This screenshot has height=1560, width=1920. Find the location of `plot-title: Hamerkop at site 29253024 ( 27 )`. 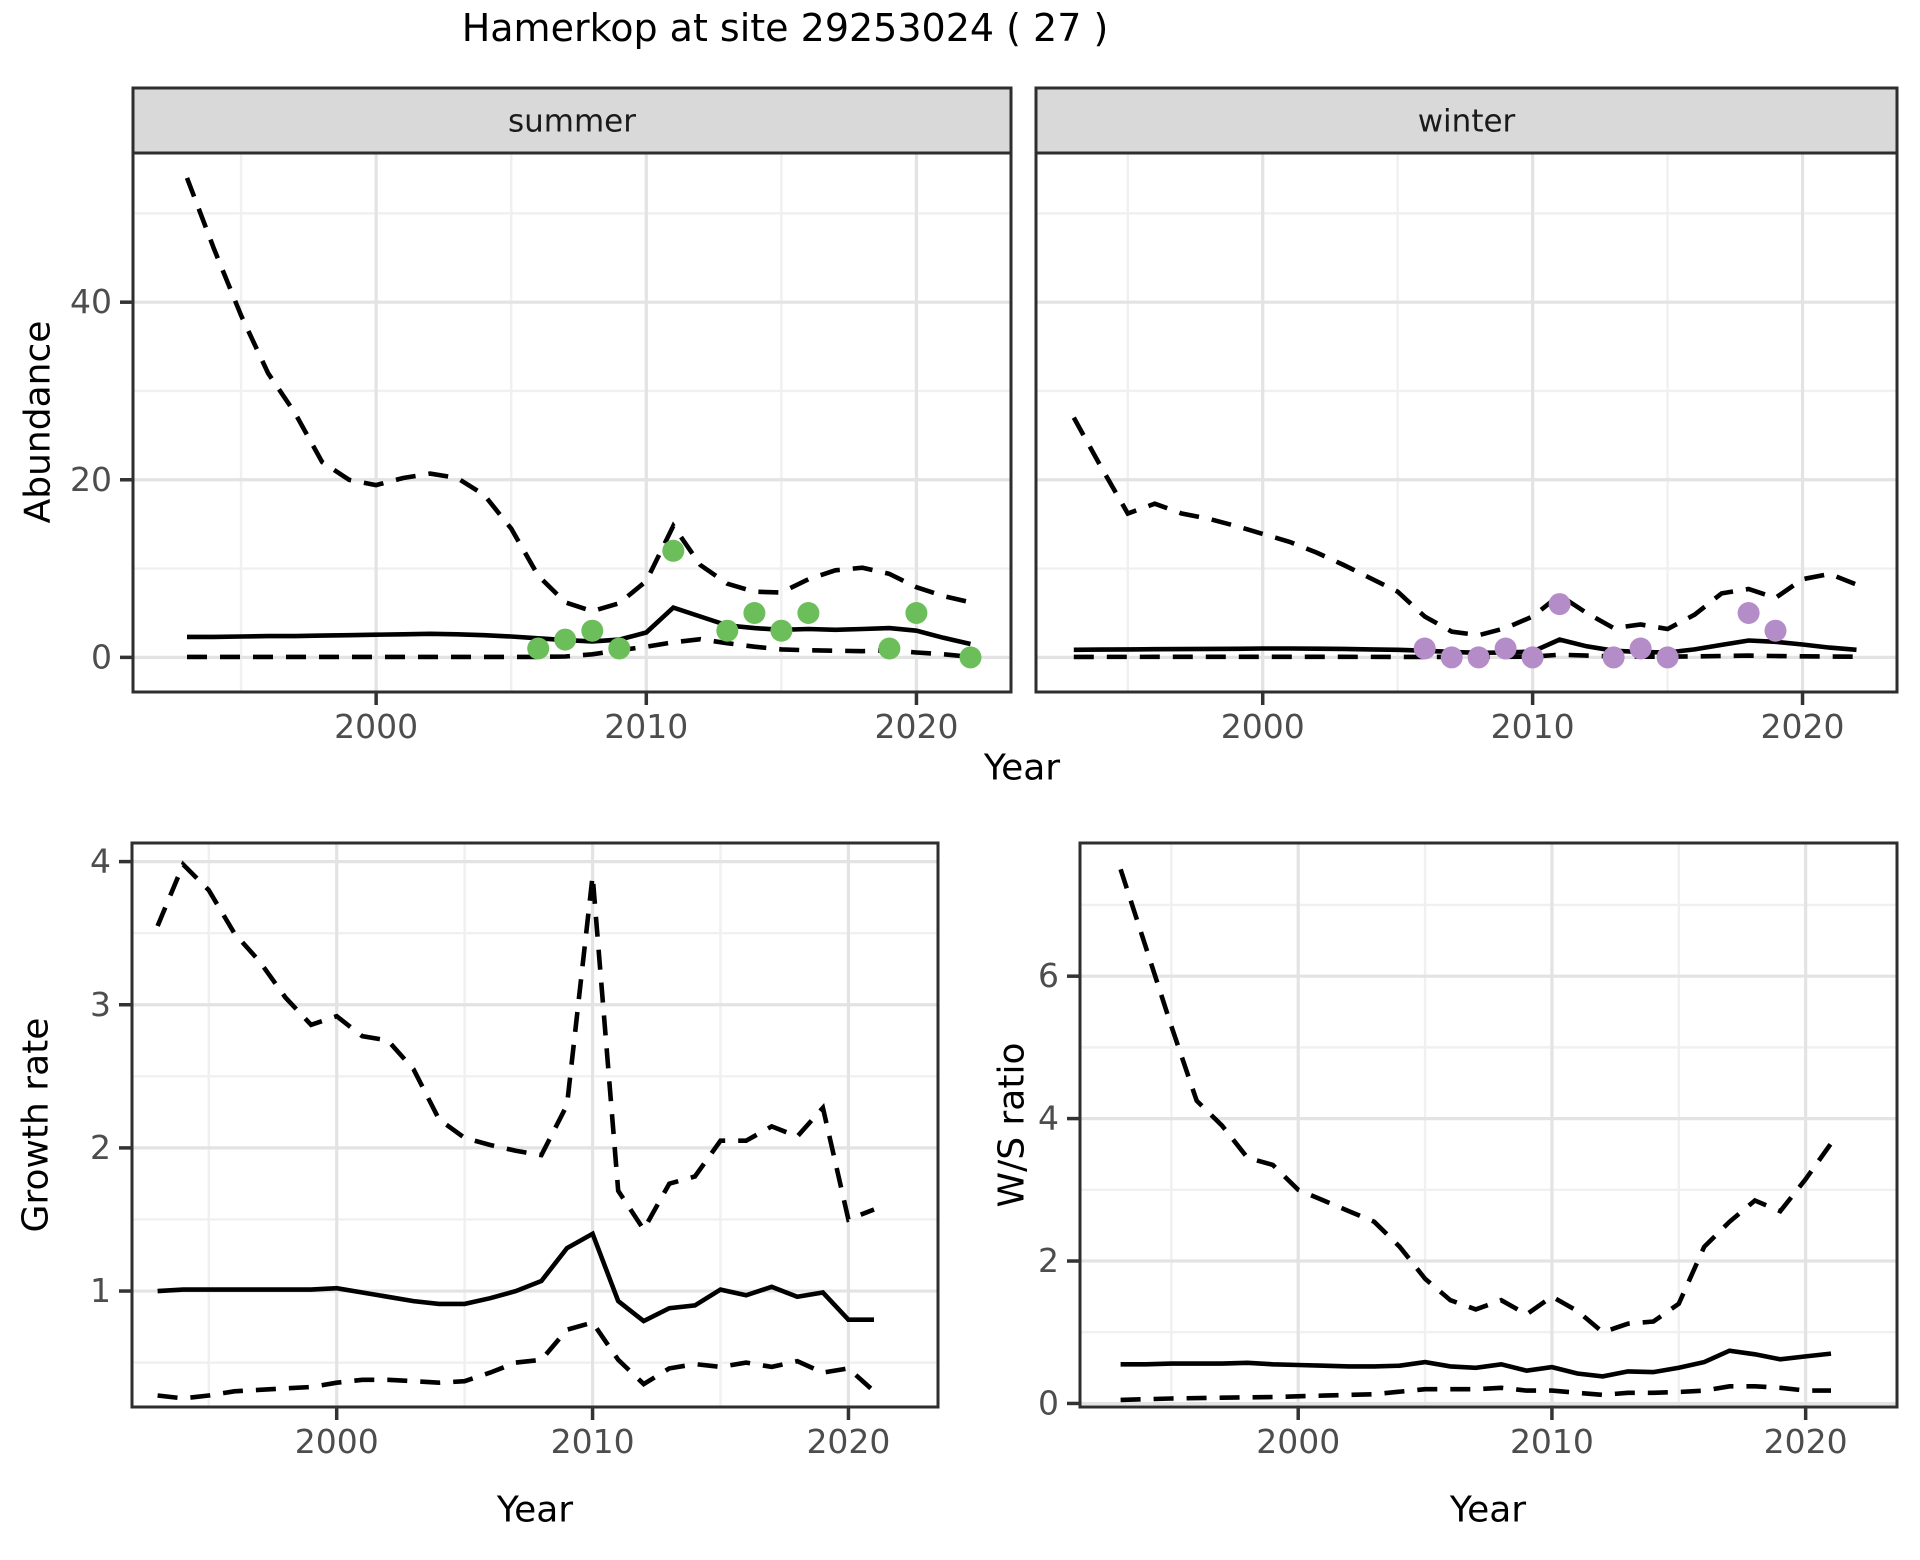

plot-title: Hamerkop at site 29253024 ( 27 ) is located at coordinates (785, 28).